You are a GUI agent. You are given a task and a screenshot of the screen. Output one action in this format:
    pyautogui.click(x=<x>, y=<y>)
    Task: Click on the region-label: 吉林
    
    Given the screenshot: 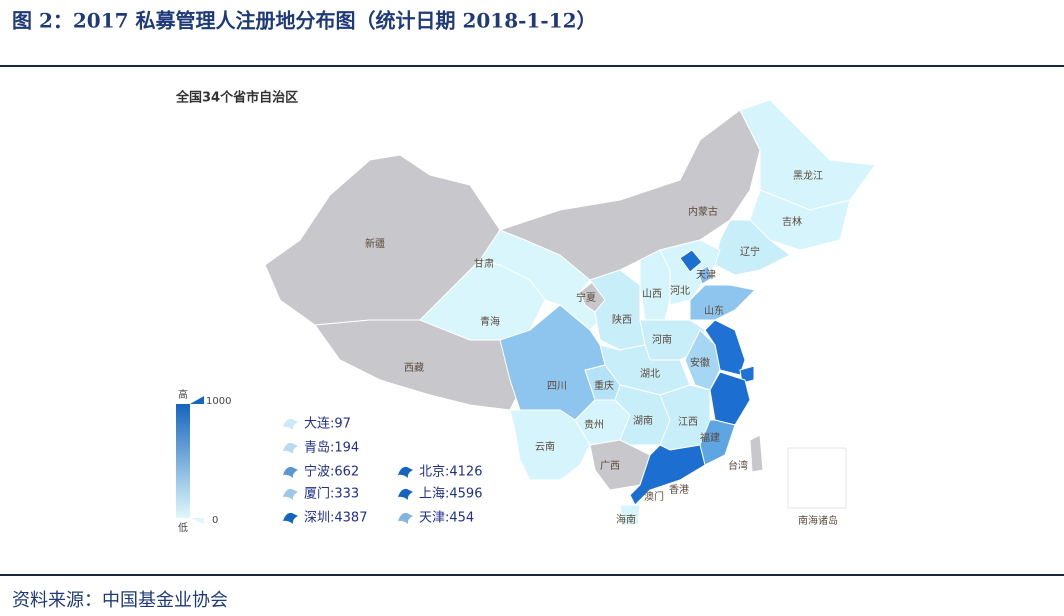 What is the action you would take?
    pyautogui.click(x=792, y=221)
    